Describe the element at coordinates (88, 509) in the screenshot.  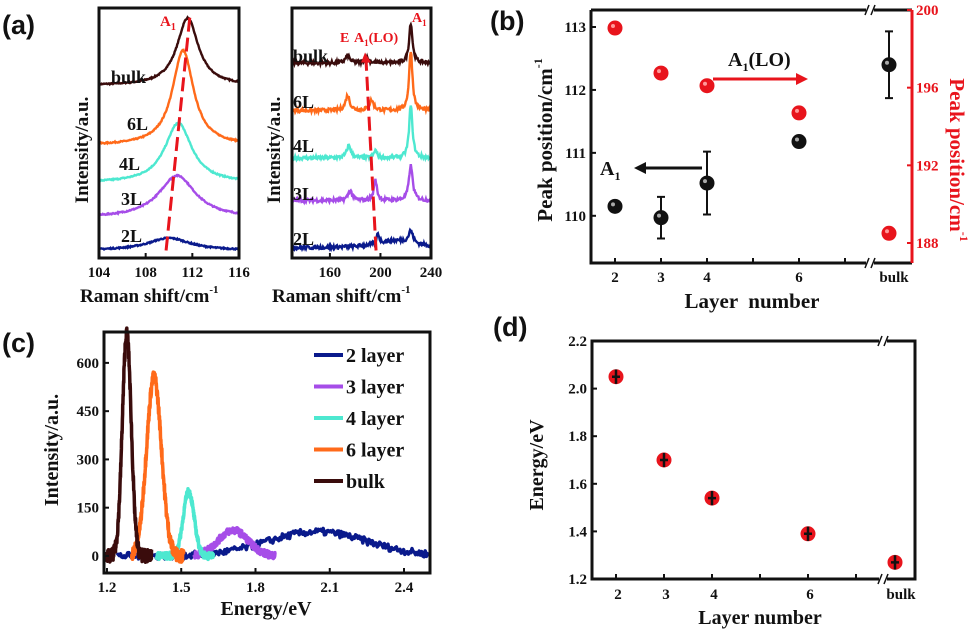
I see `y-tick-label: 150` at that location.